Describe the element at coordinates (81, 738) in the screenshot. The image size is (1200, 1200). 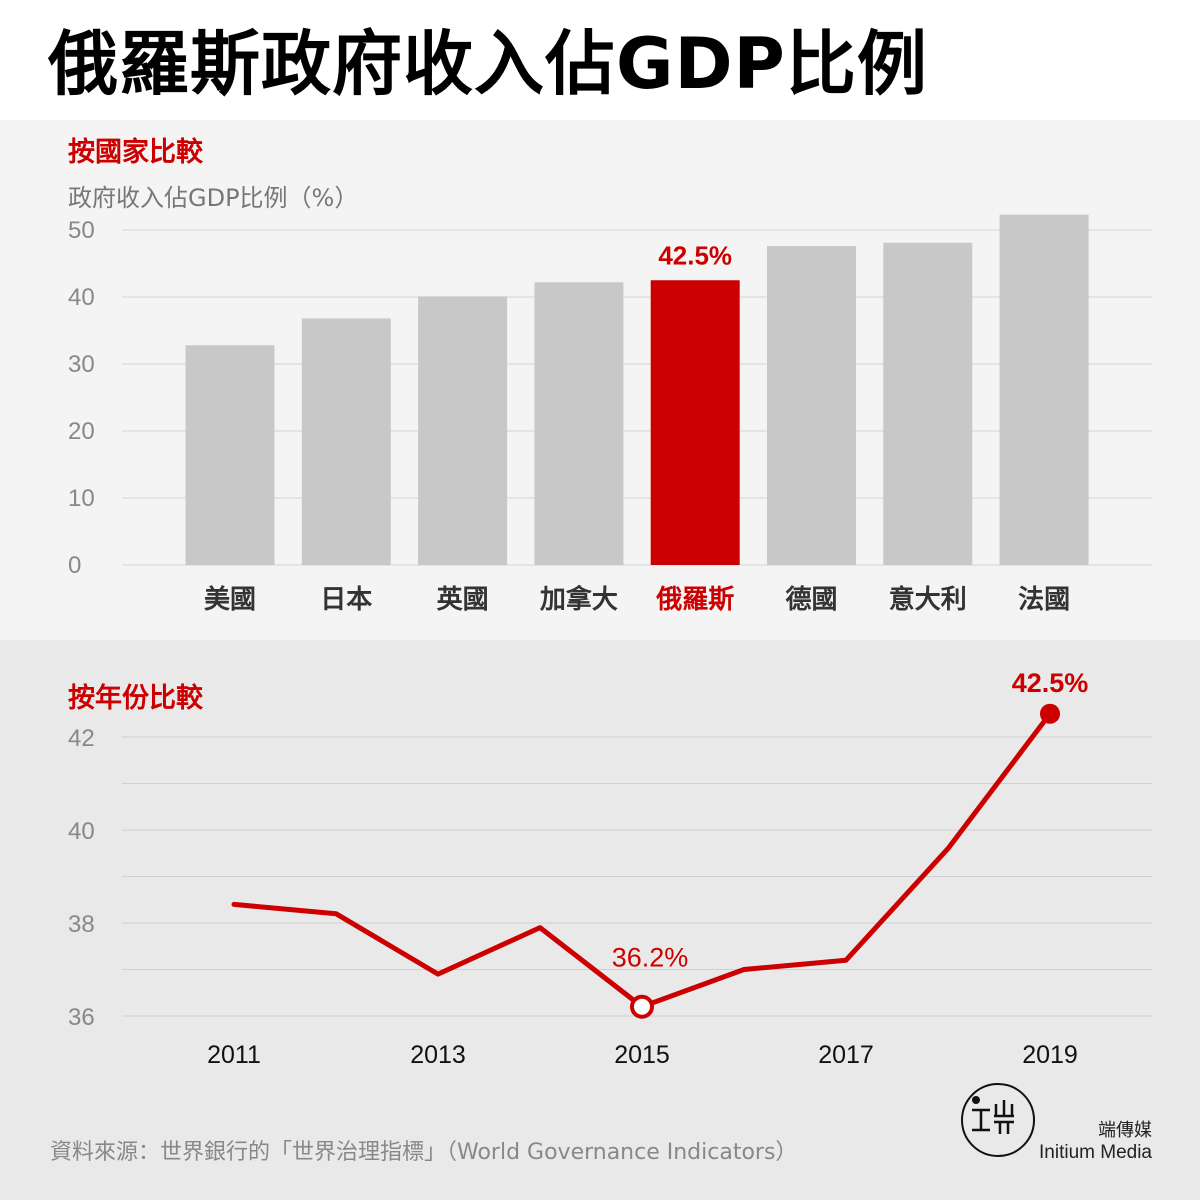
I see `line-y-tick-label: 42` at that location.